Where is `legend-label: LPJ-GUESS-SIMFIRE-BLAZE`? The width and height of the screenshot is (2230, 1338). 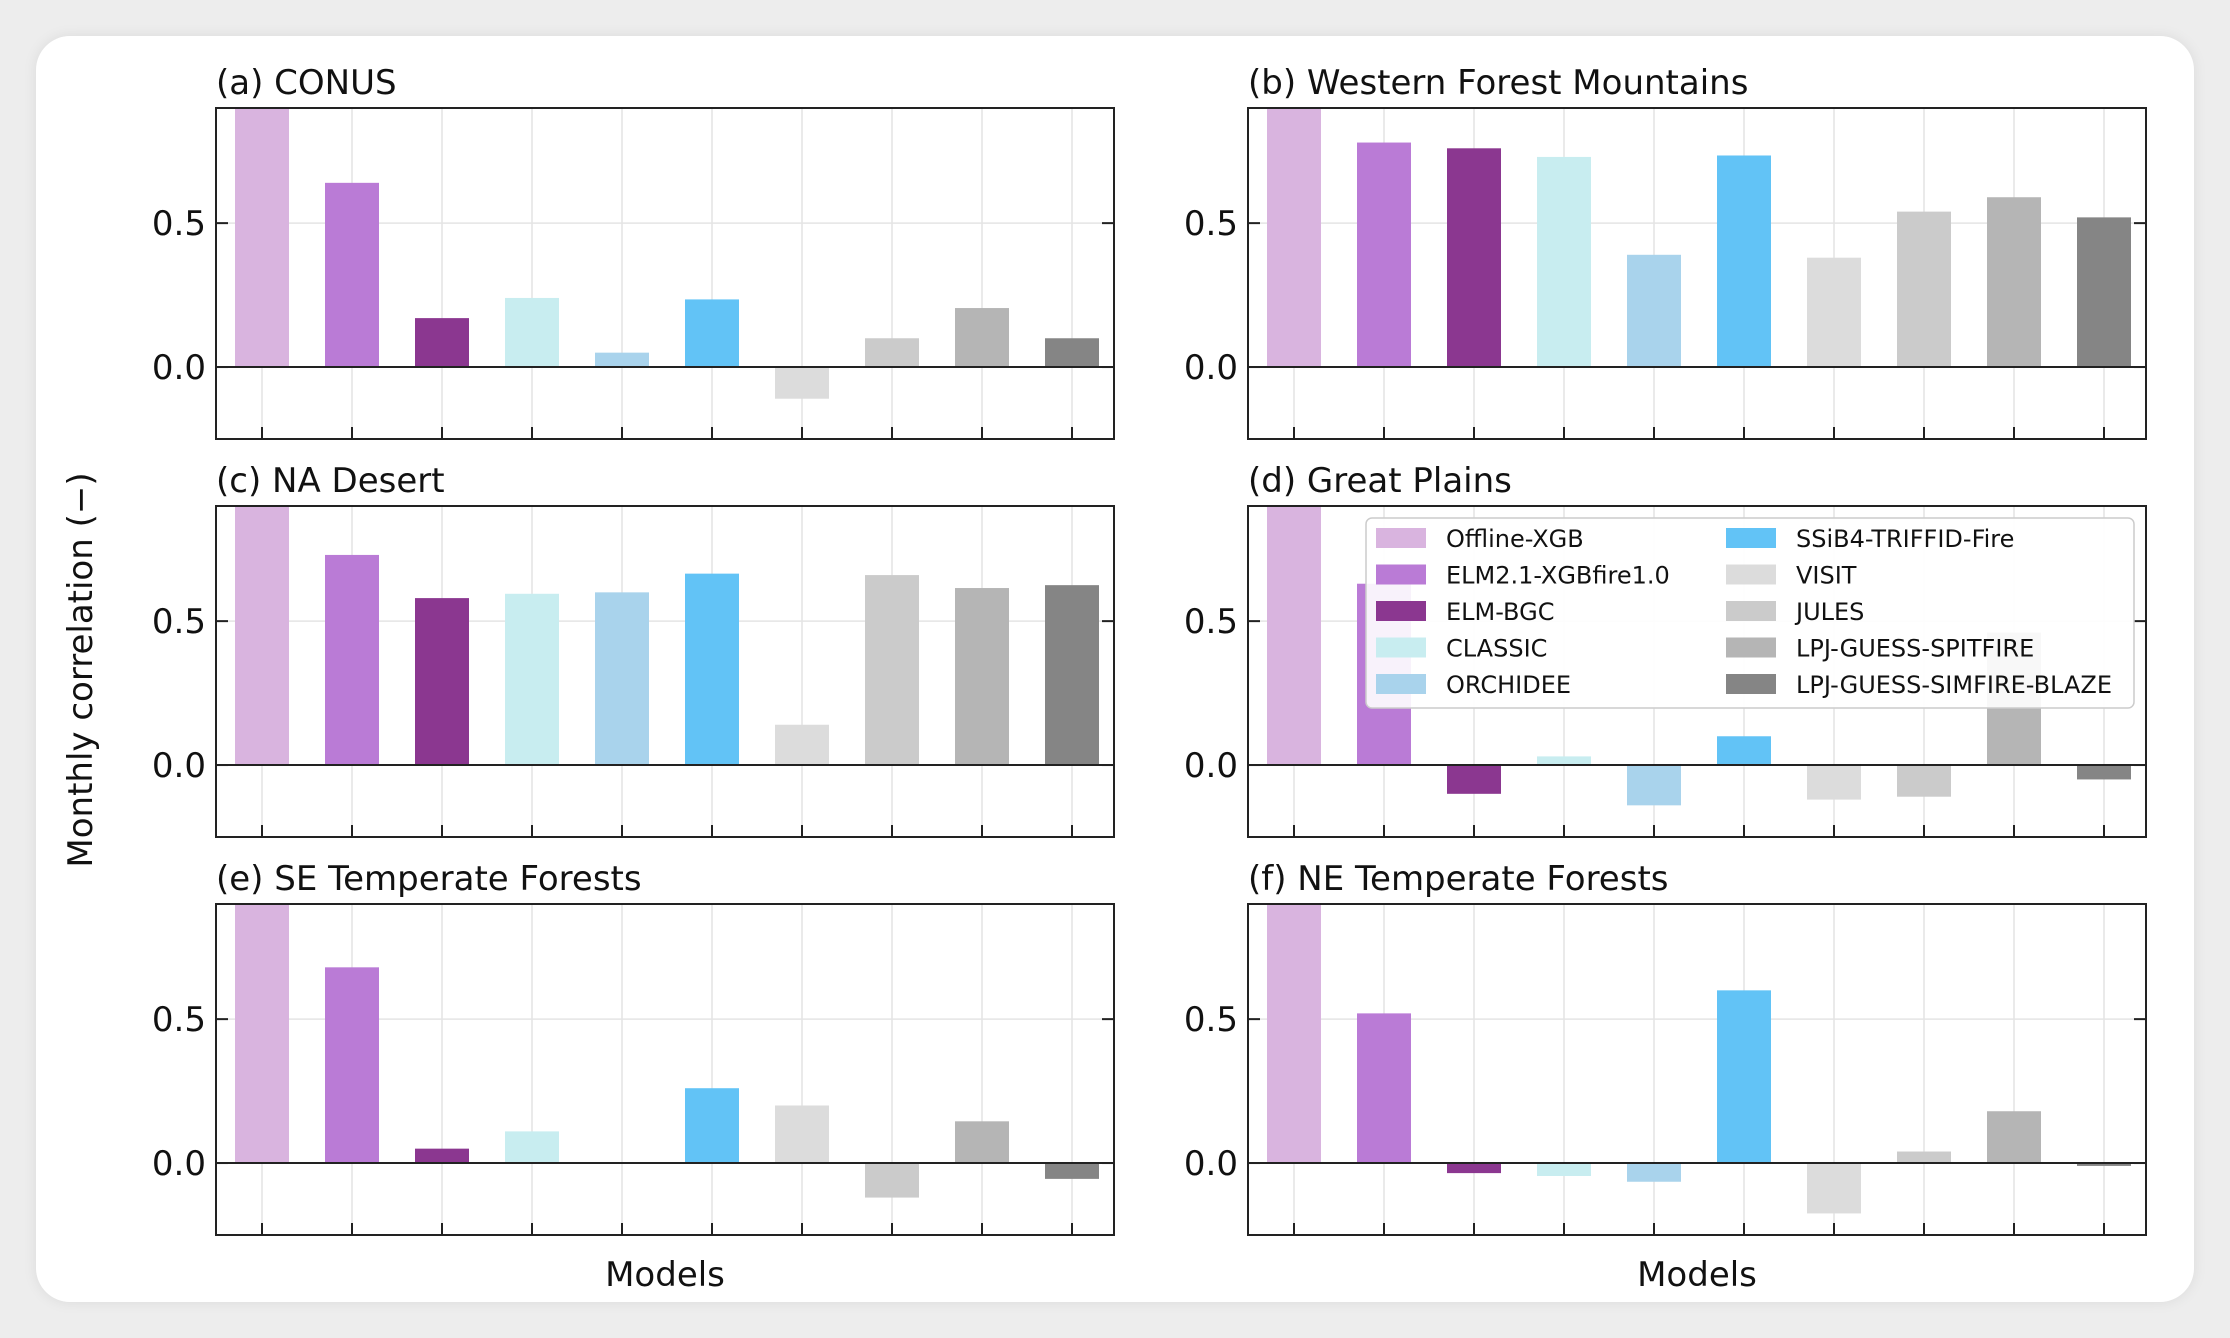 legend-label: LPJ-GUESS-SIMFIRE-BLAZE is located at coordinates (1954, 685).